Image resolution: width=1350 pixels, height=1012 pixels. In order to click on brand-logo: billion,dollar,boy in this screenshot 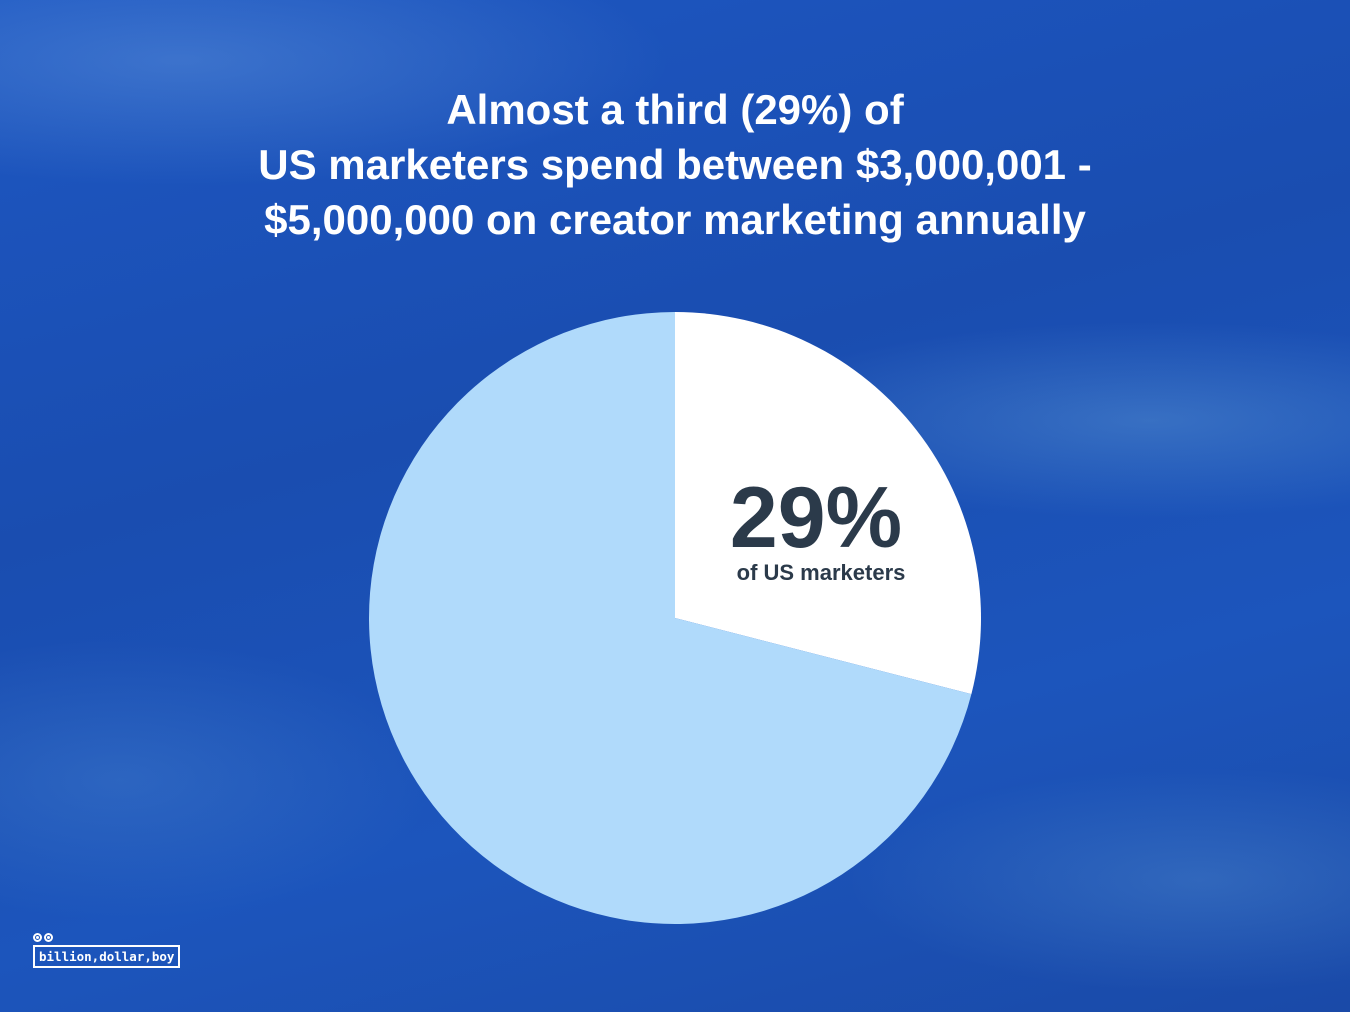, I will do `click(107, 950)`.